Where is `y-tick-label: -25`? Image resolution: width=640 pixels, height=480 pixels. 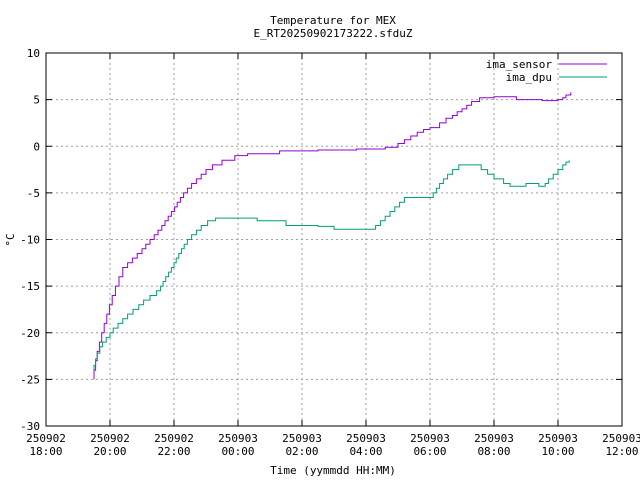
y-tick-label: -25 is located at coordinates (30, 379).